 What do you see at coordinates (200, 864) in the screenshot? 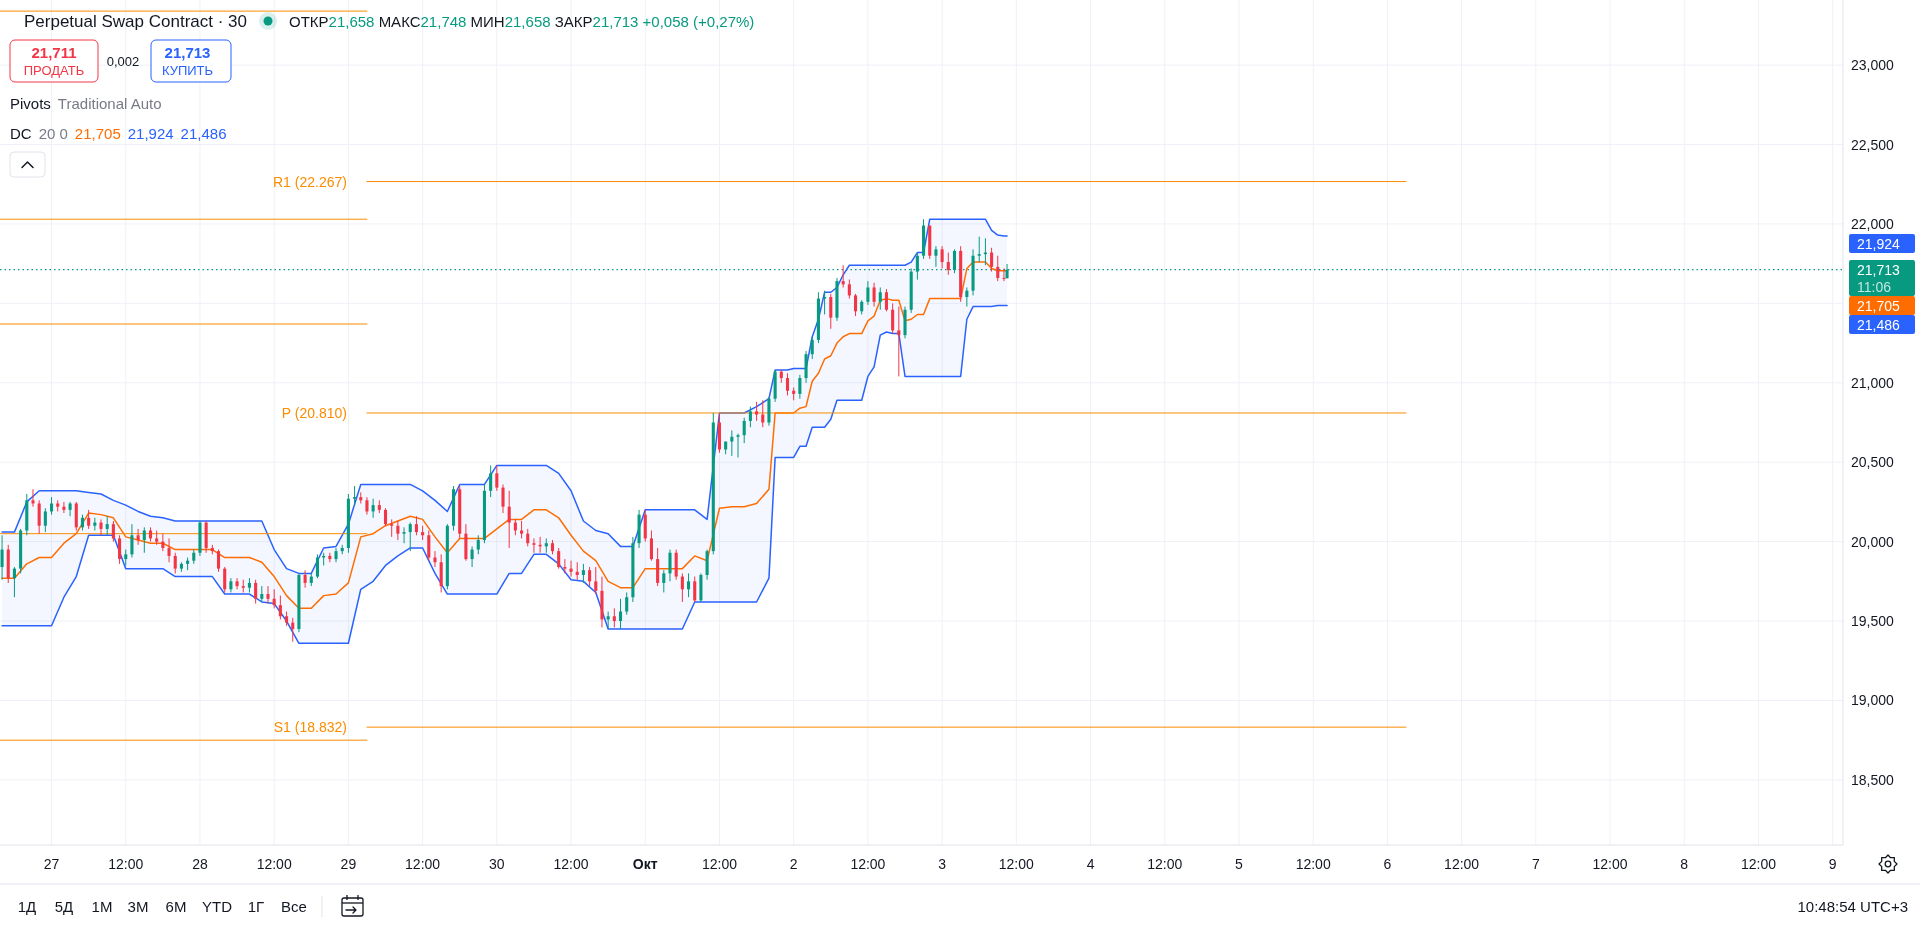
I see `x-tick-label: 28` at bounding box center [200, 864].